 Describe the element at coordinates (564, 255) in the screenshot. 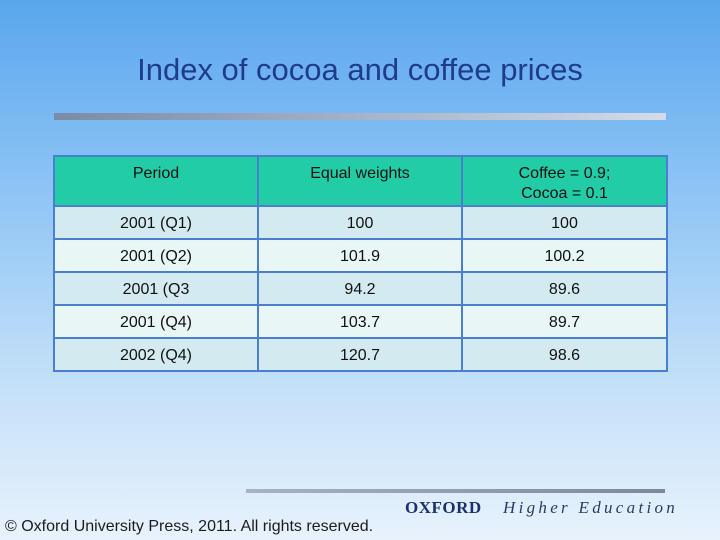

I see `cell-weighted: 100.2` at that location.